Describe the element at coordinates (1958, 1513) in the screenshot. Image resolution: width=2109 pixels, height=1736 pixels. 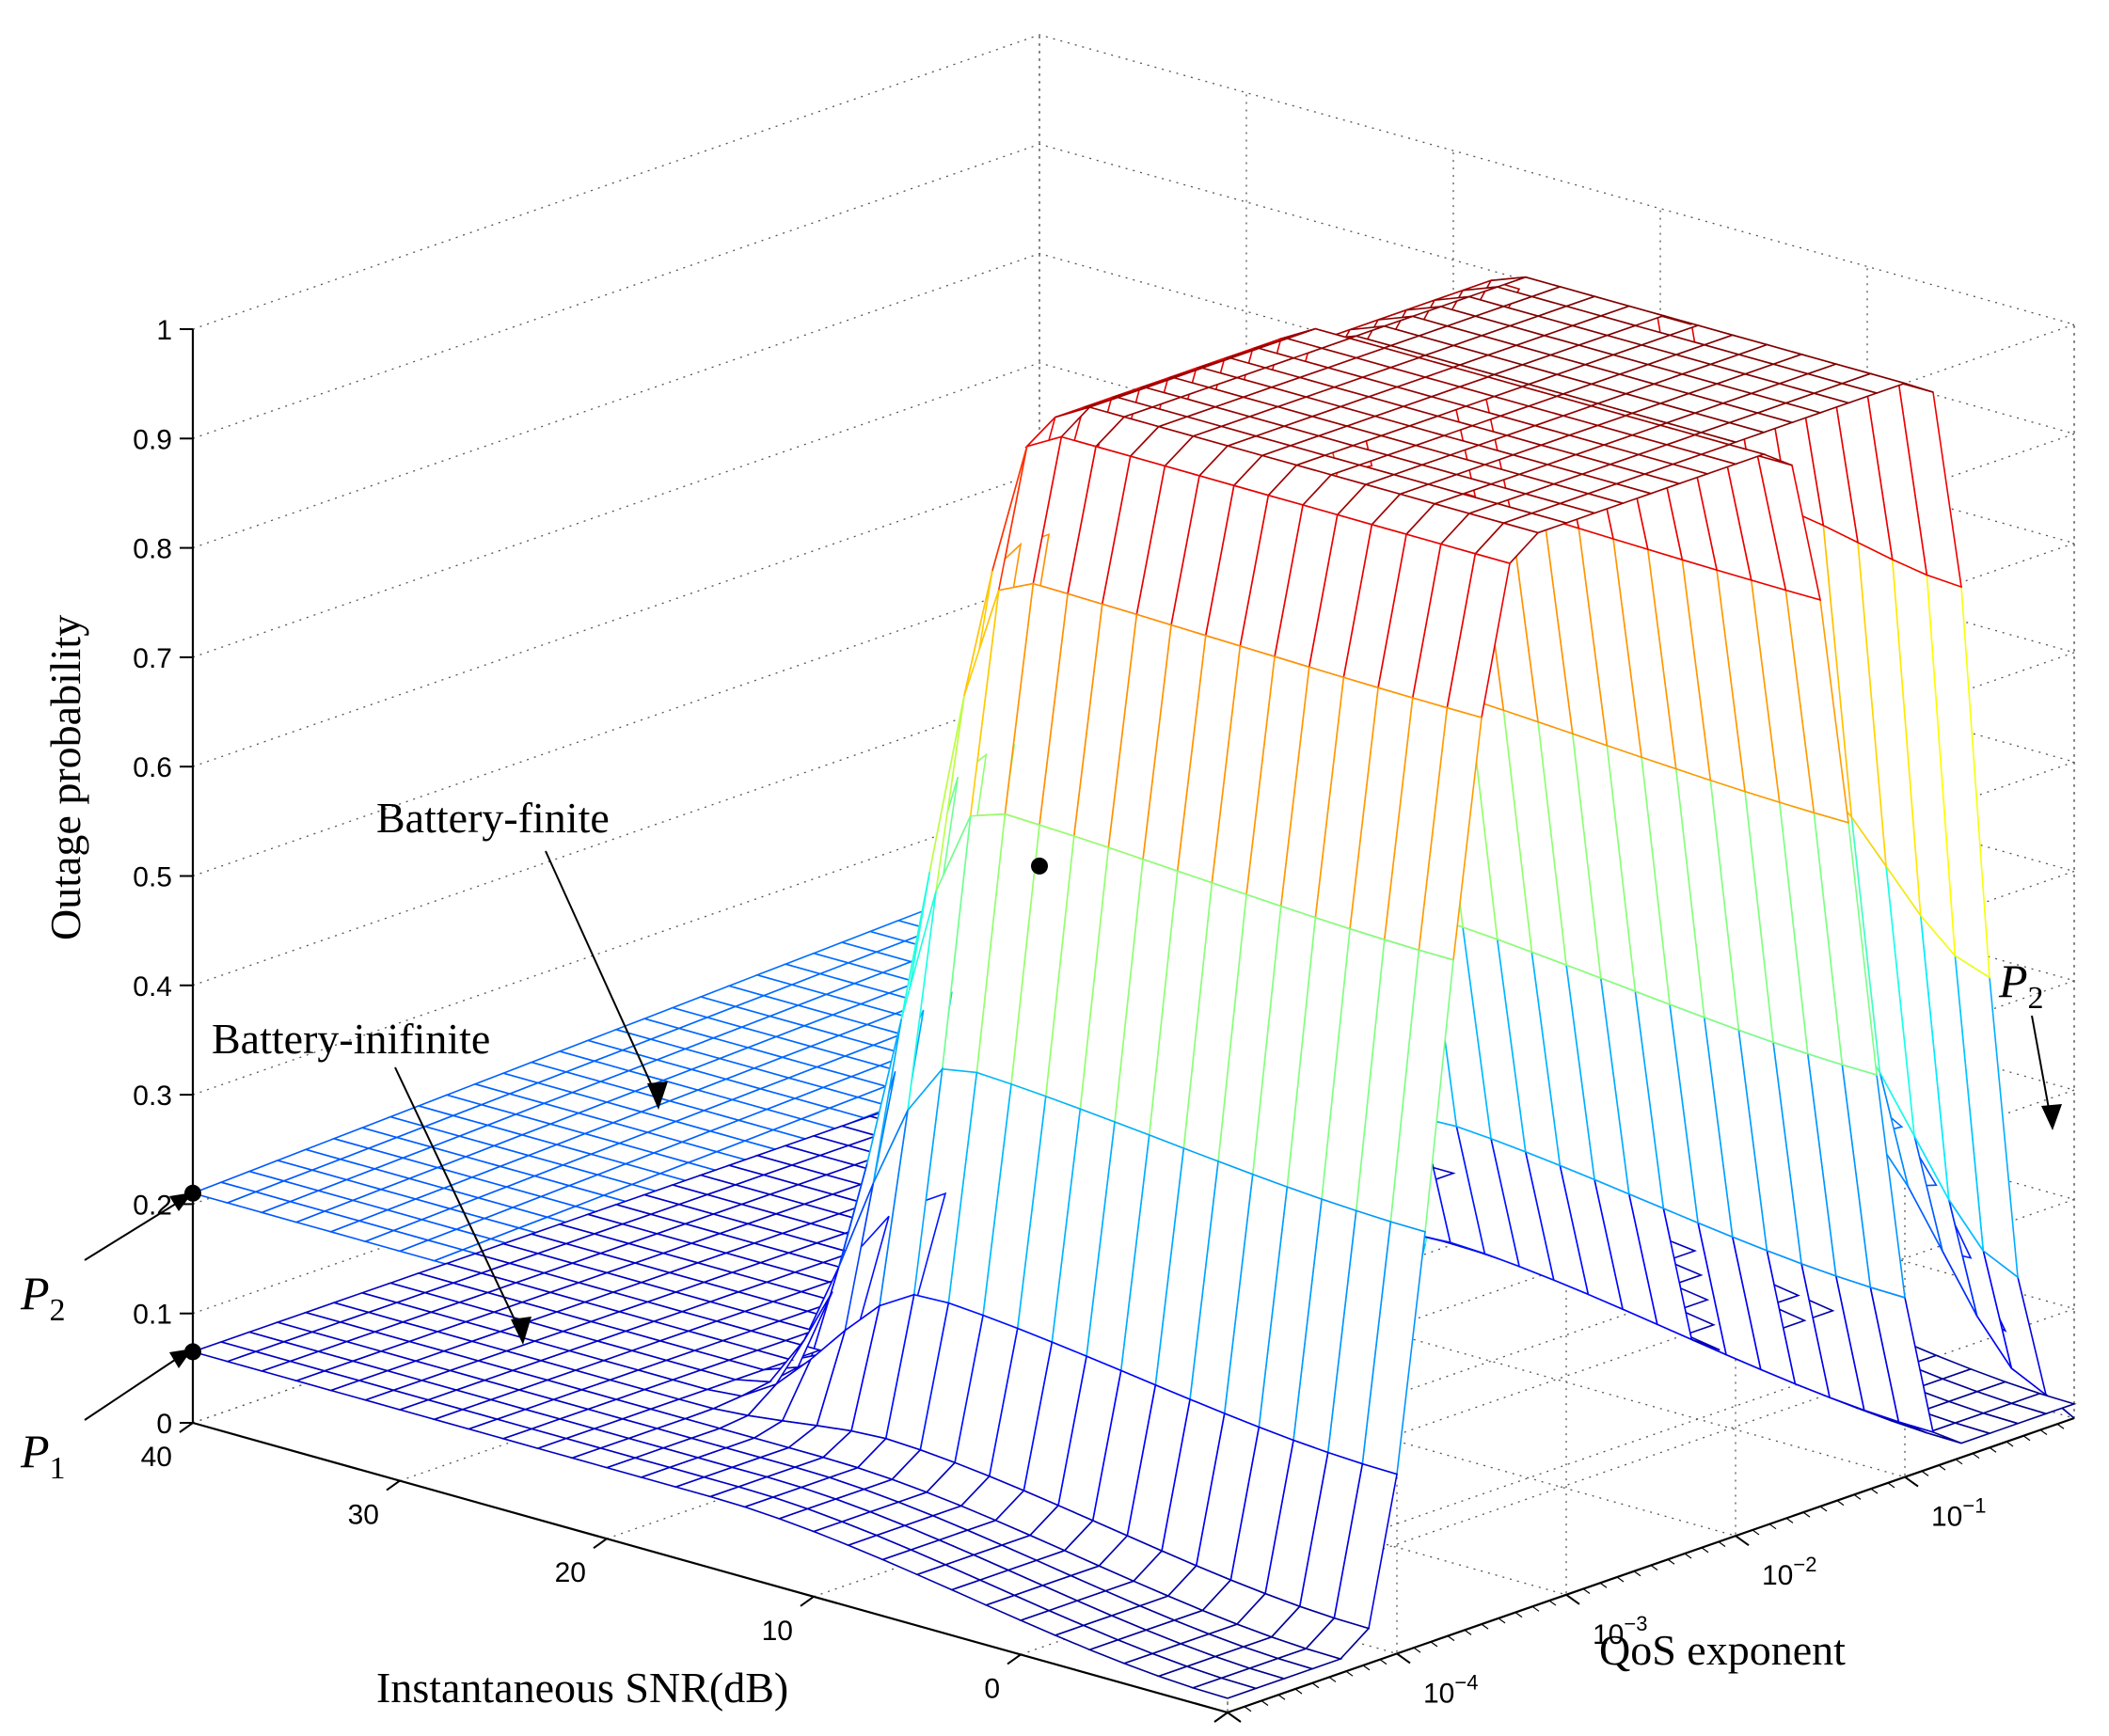
I see `y-tick-label: 10⁻¹` at that location.